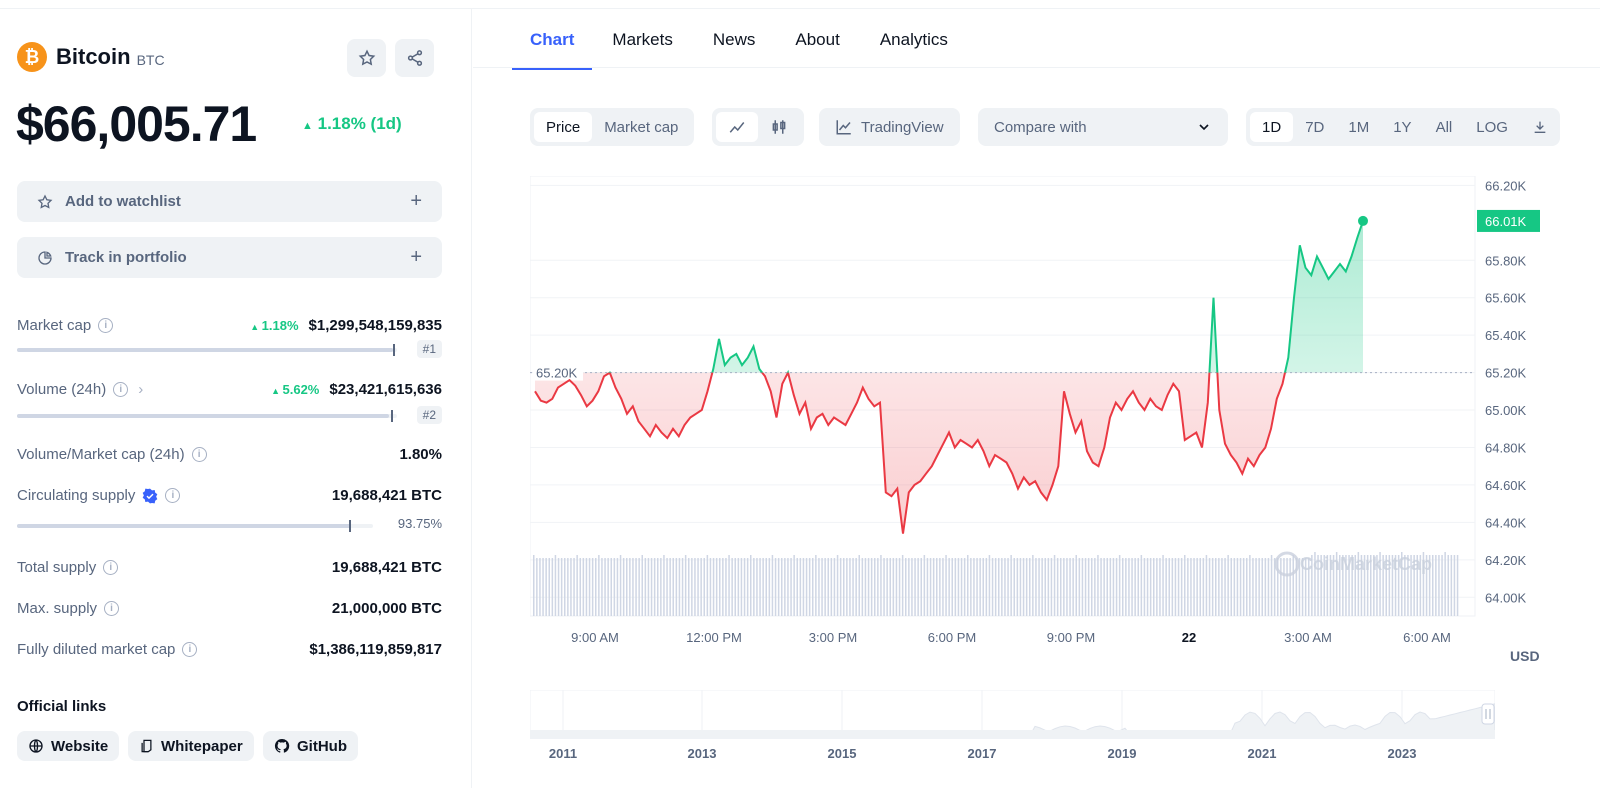 This screenshot has height=788, width=1600. What do you see at coordinates (779, 127) in the screenshot?
I see `candlestick-button` at bounding box center [779, 127].